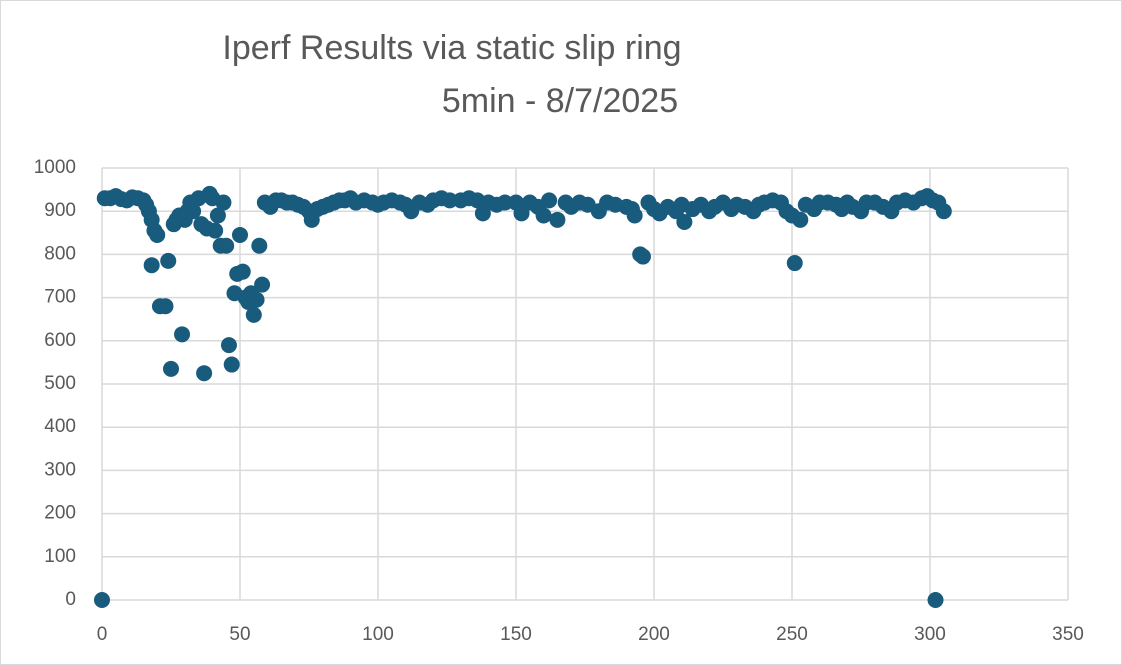 The image size is (1122, 665). What do you see at coordinates (60, 253) in the screenshot?
I see `y-tick-label: 800` at bounding box center [60, 253].